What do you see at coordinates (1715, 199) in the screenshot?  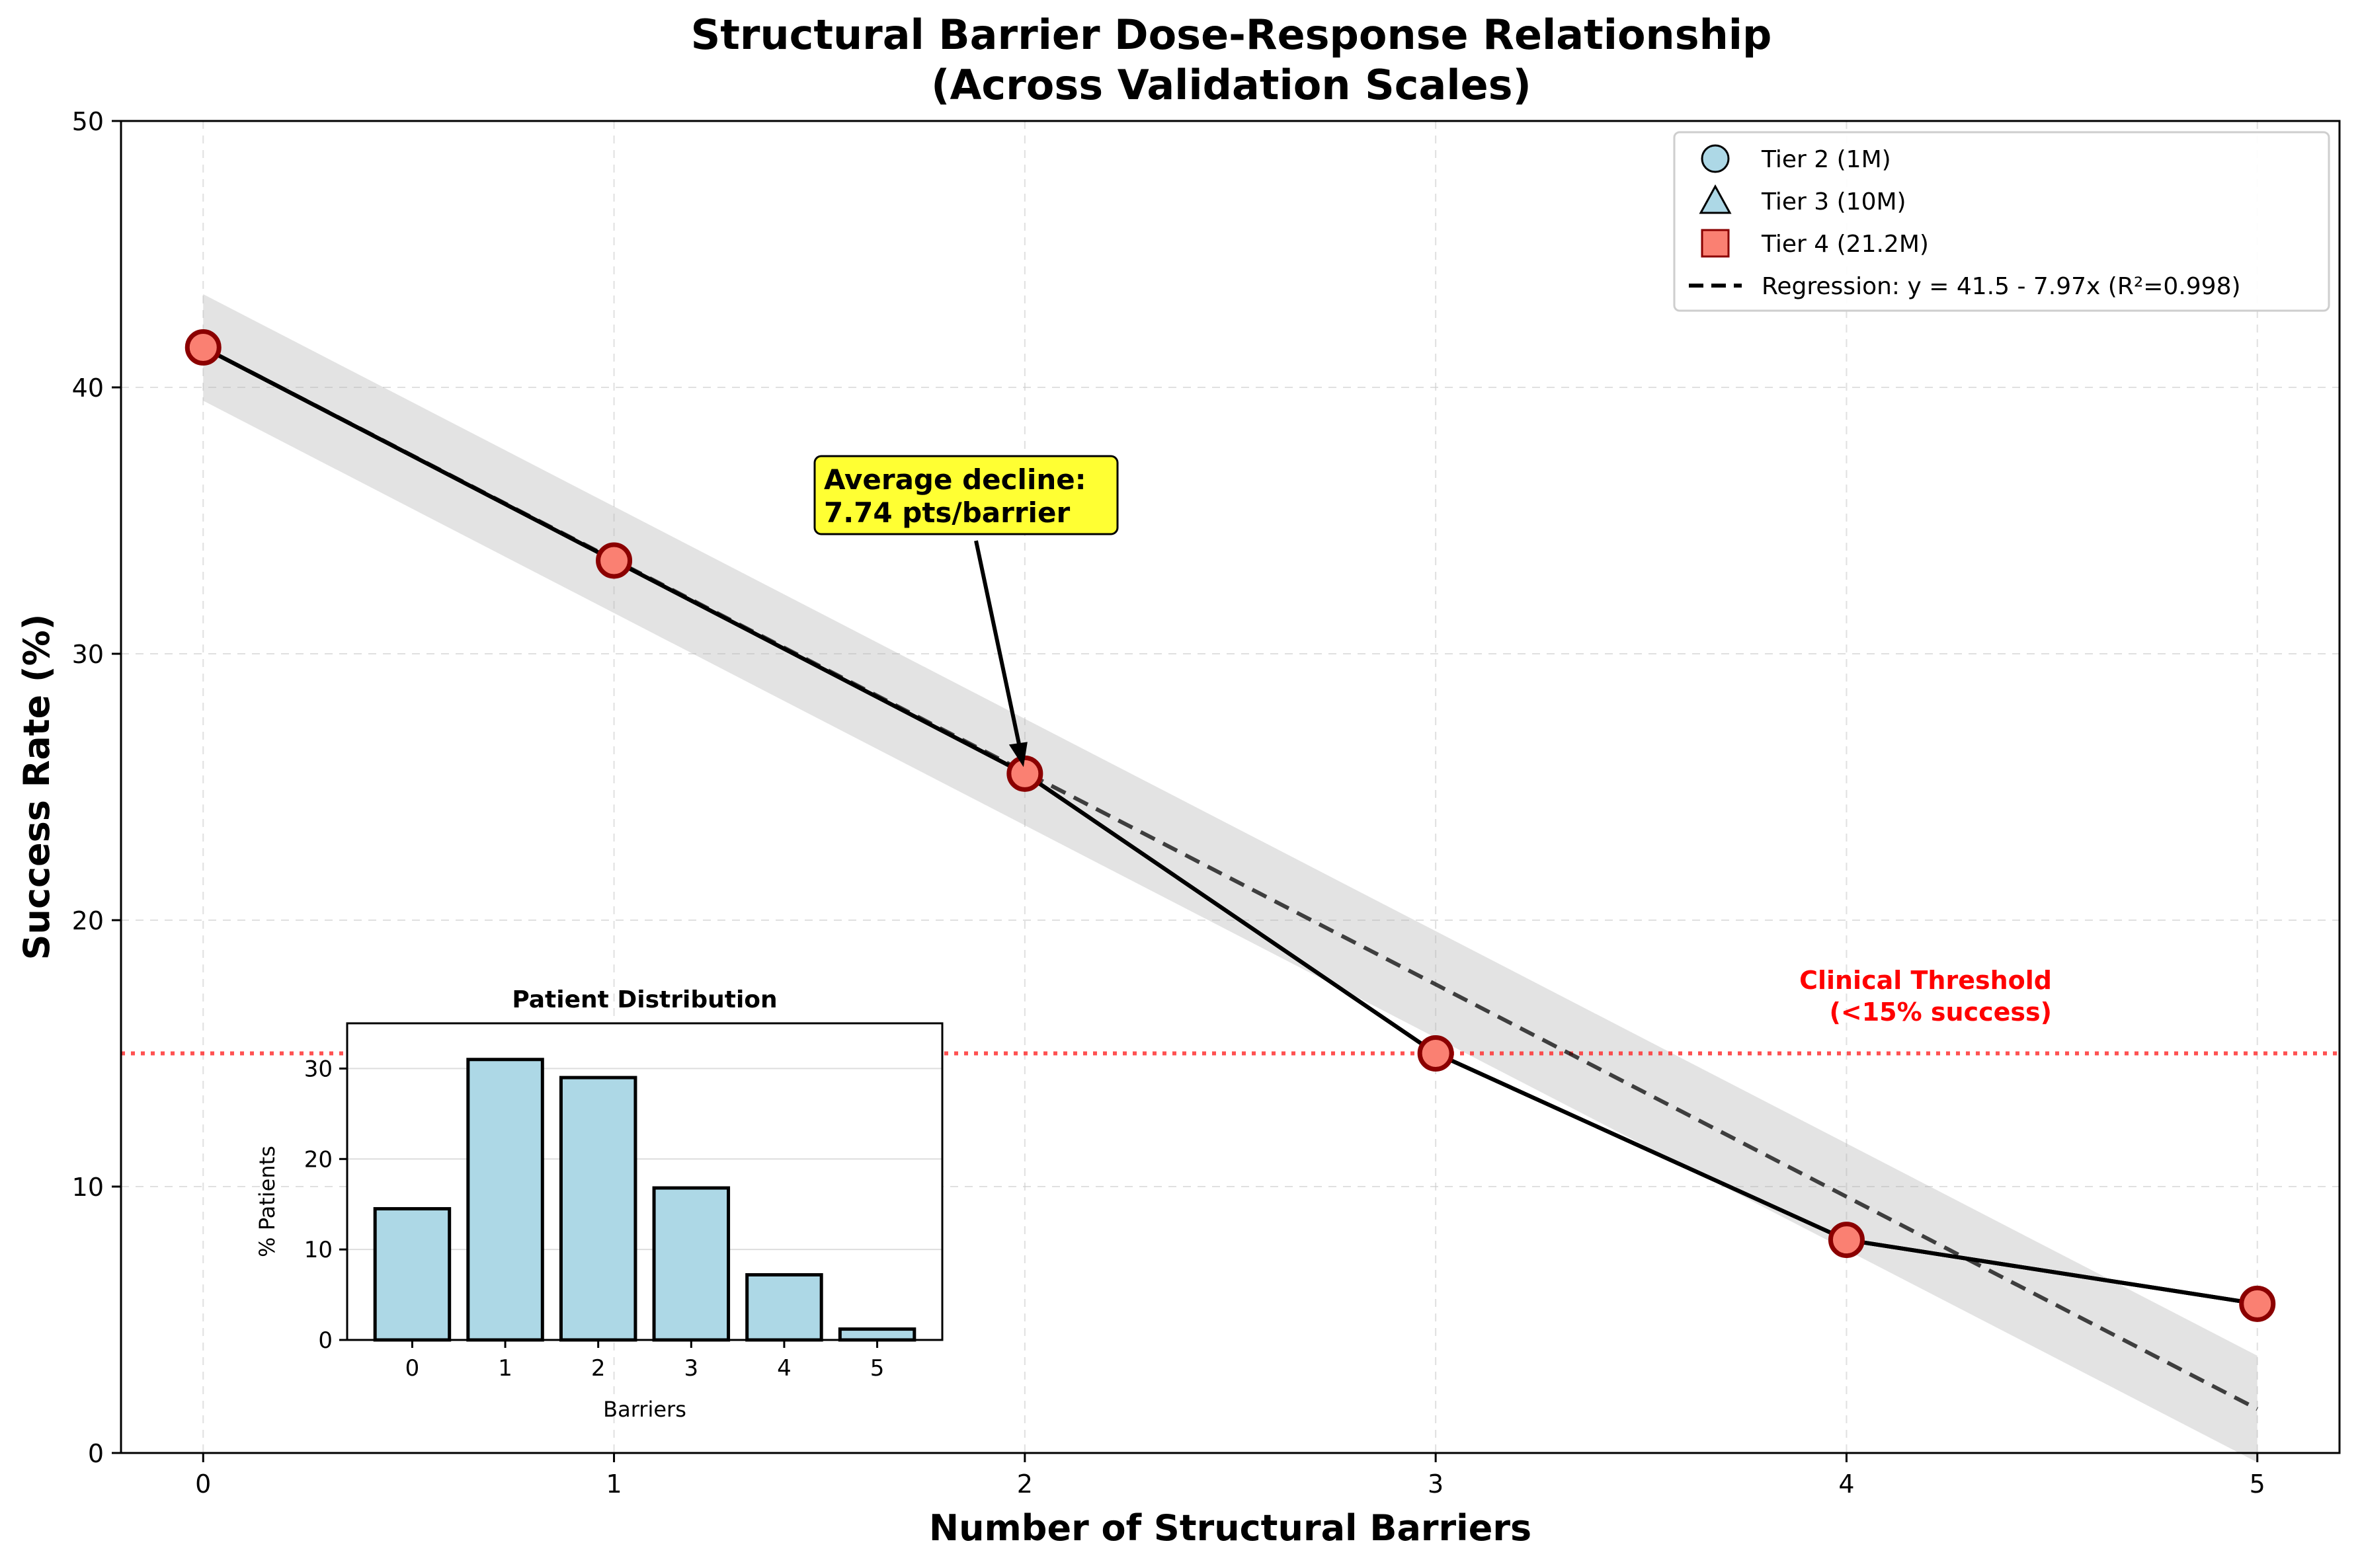 I see `legend-marker-triangle` at bounding box center [1715, 199].